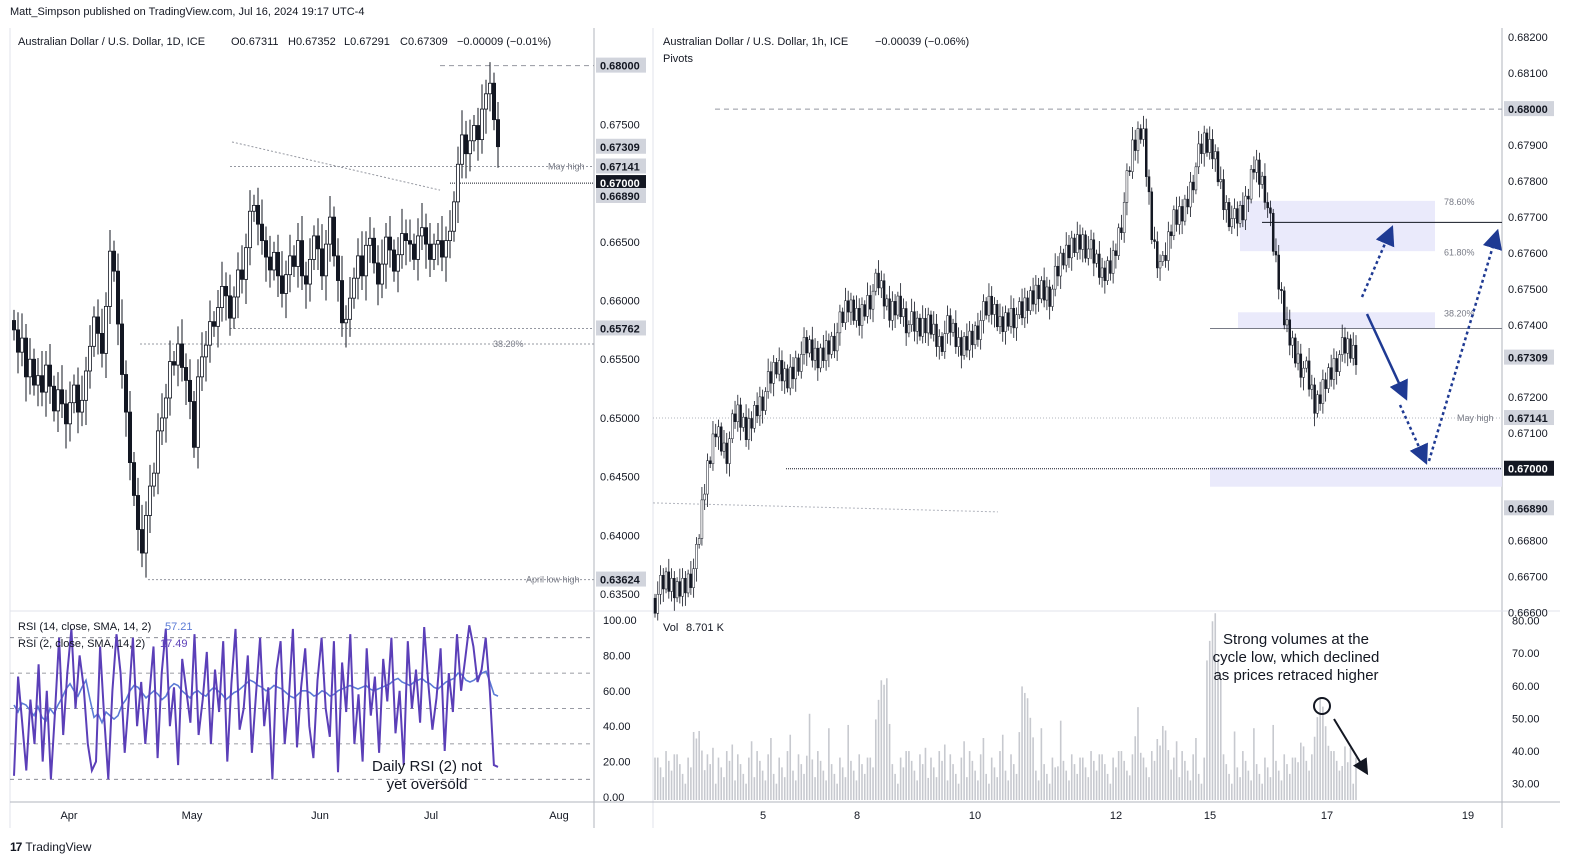 The height and width of the screenshot is (866, 1569). Describe the element at coordinates (670, 628) in the screenshot. I see `vol-label: Vol` at that location.